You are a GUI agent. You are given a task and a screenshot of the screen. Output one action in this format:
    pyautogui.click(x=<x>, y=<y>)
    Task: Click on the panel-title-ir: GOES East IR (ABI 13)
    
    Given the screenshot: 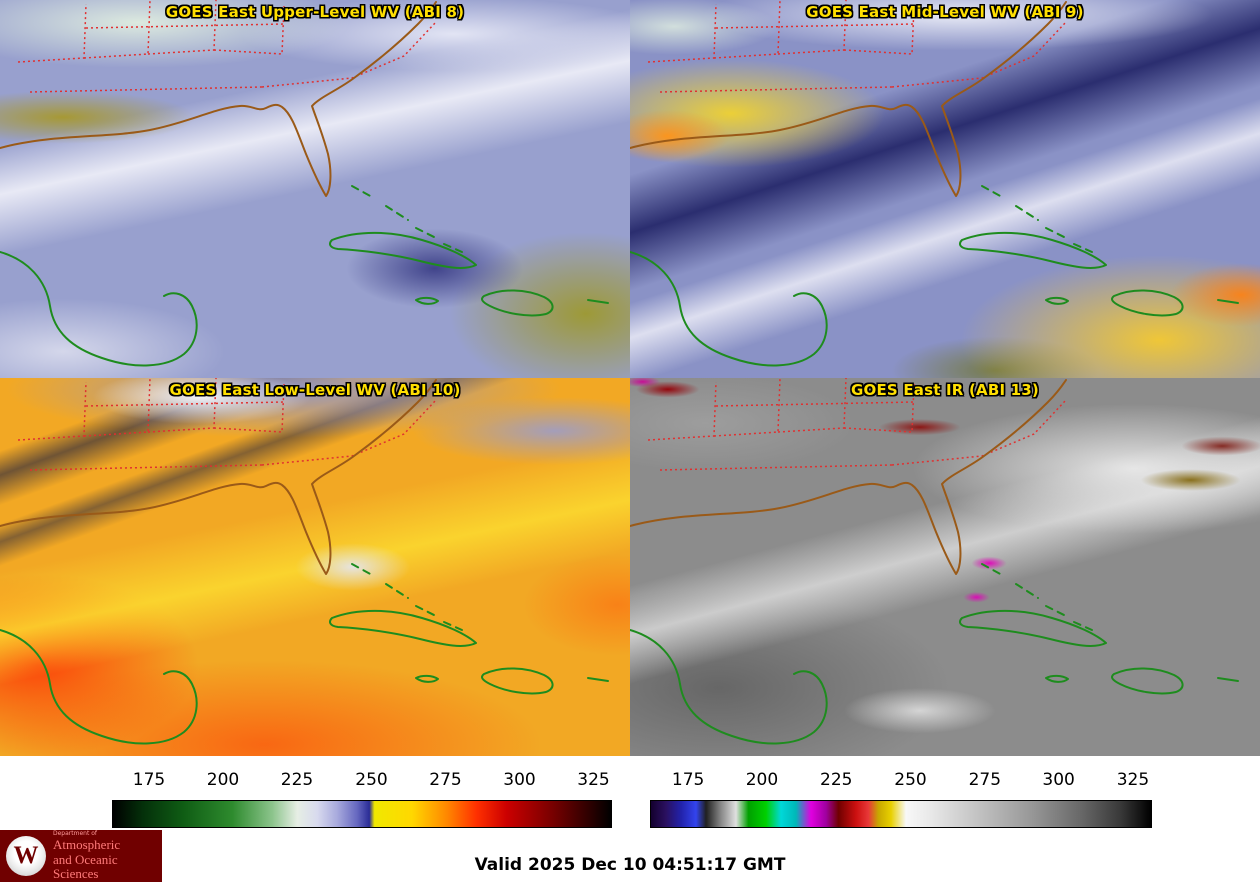 What is the action you would take?
    pyautogui.click(x=944, y=390)
    